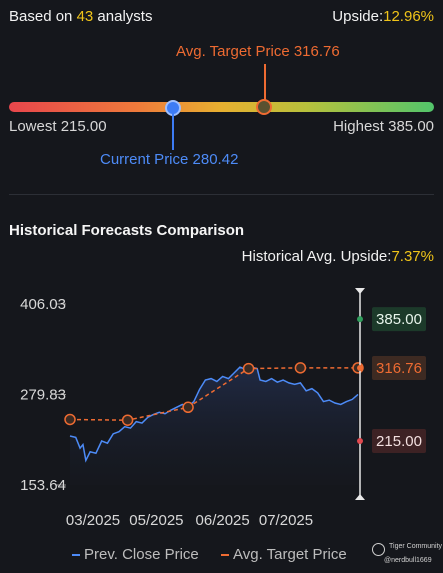  Describe the element at coordinates (360, 497) in the screenshot. I see `projection-bottom-arrow-icon` at that location.